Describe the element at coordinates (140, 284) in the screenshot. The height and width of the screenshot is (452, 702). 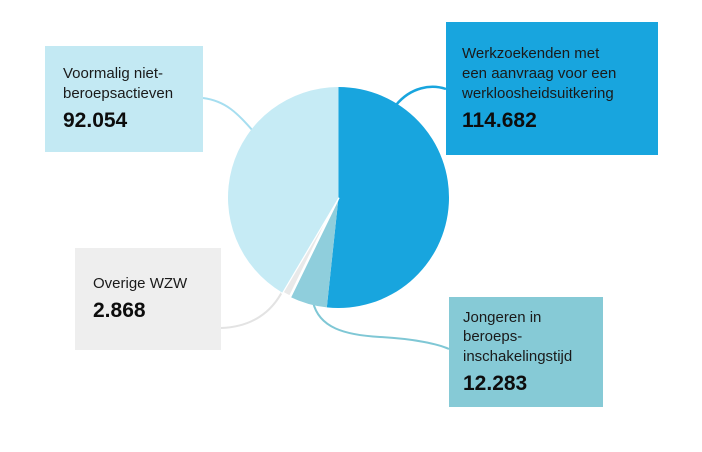
I see `callout-overige-label: Overige WZW` at that location.